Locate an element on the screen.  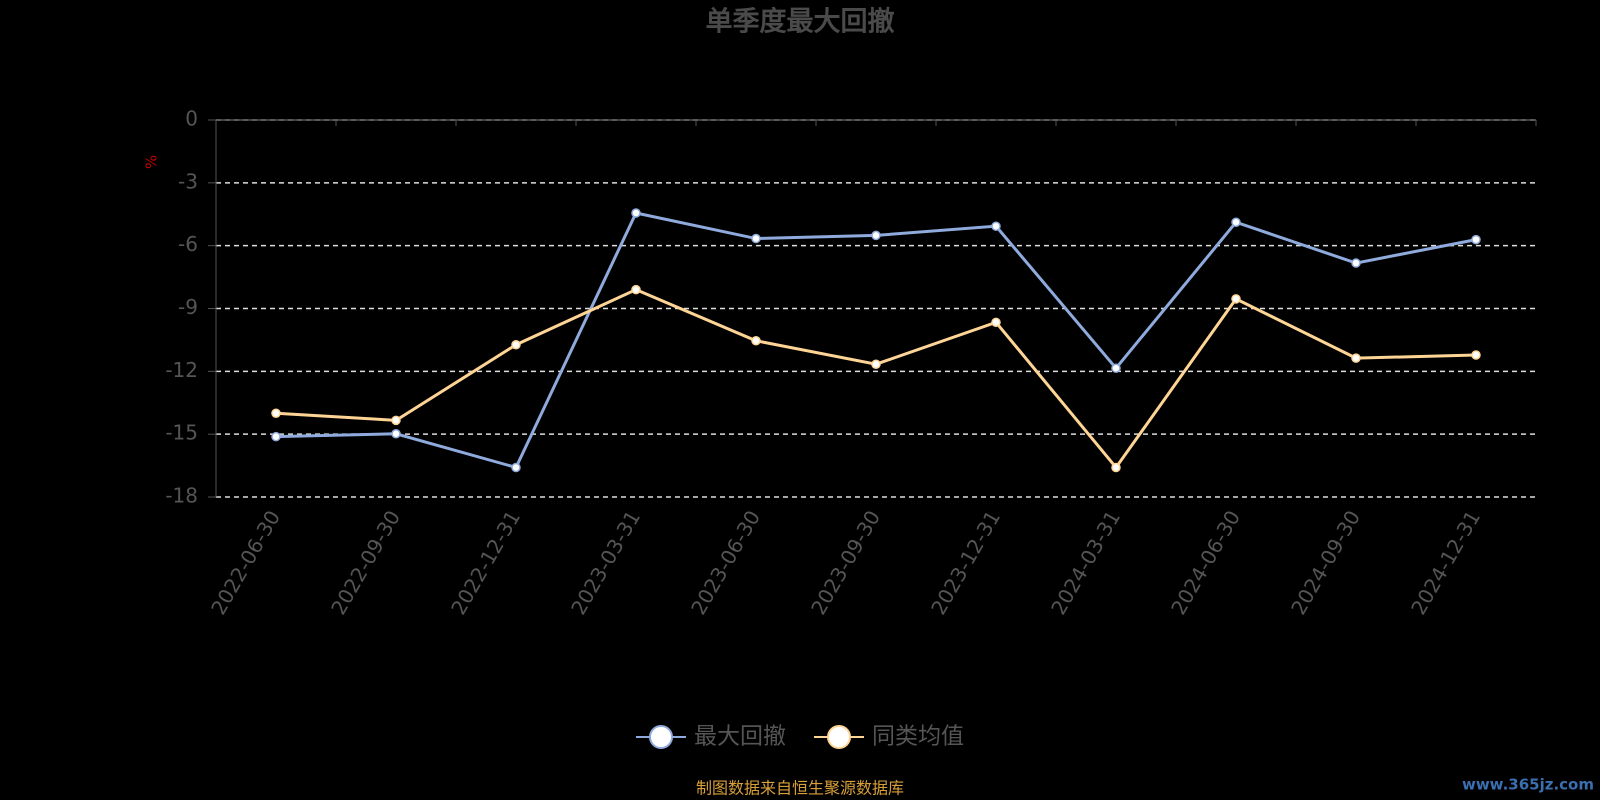
y-tick-label: -12 is located at coordinates (181, 370).